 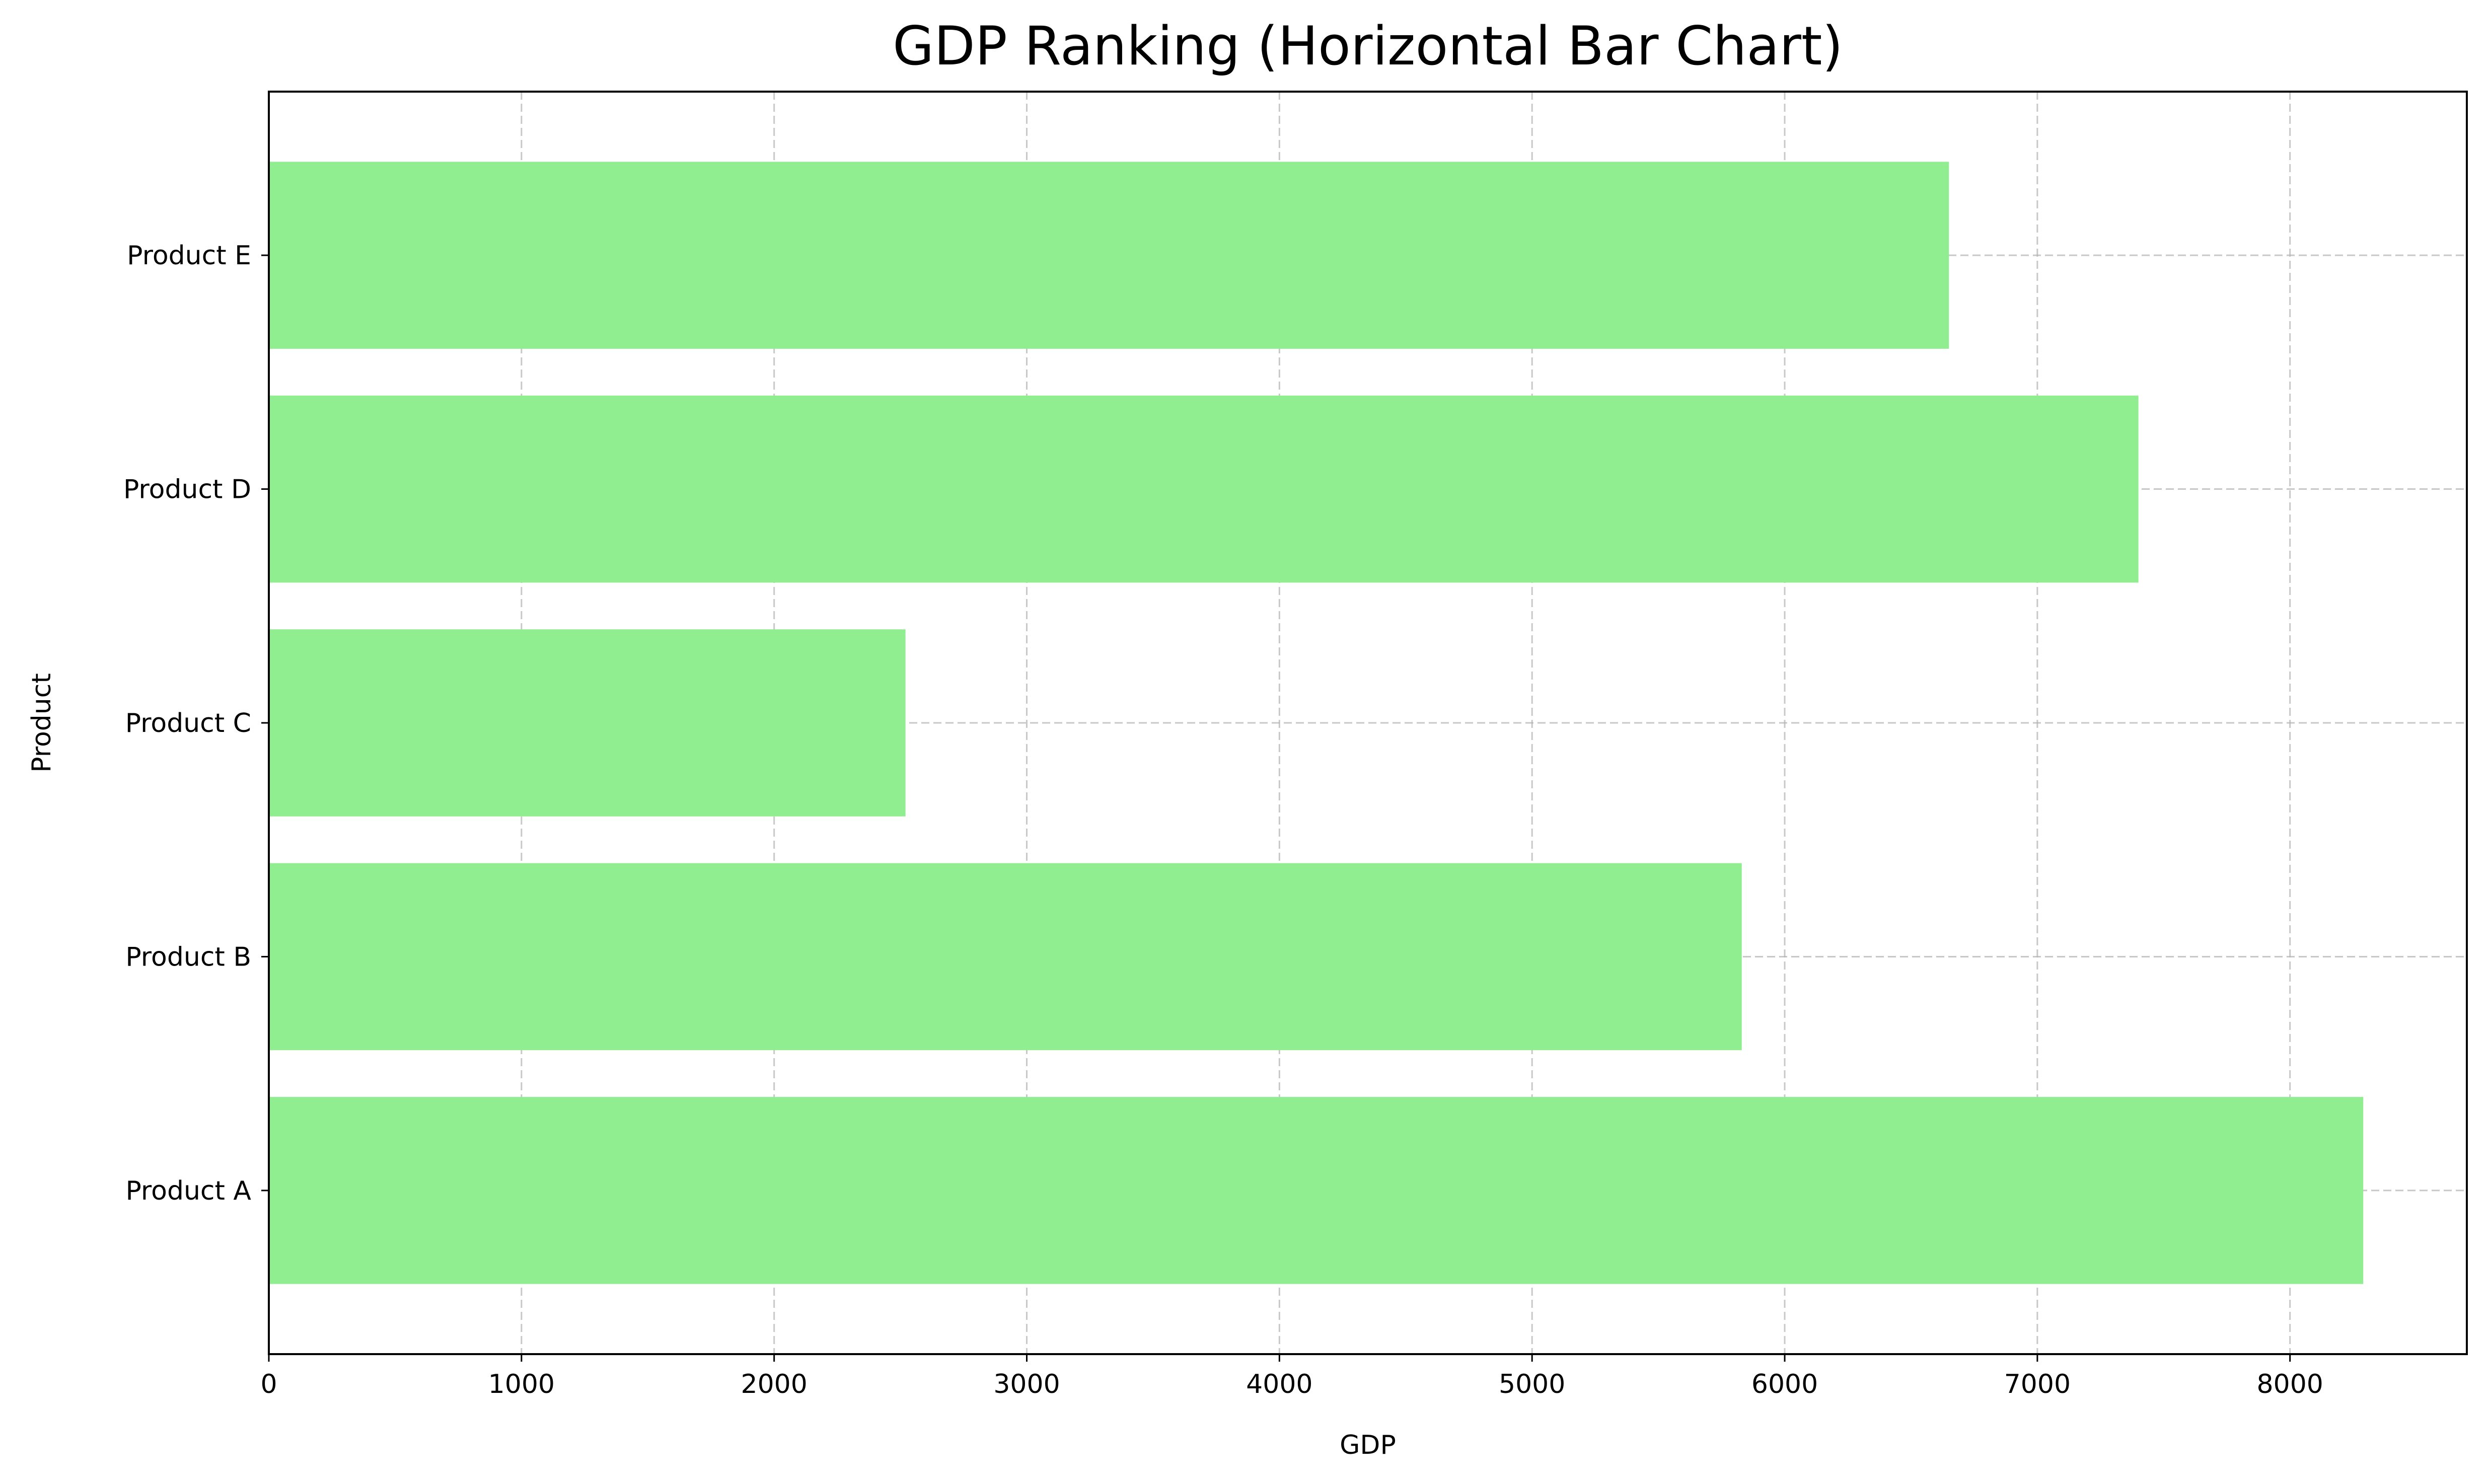 I want to click on y-tick-label: Product E, so click(x=189, y=256).